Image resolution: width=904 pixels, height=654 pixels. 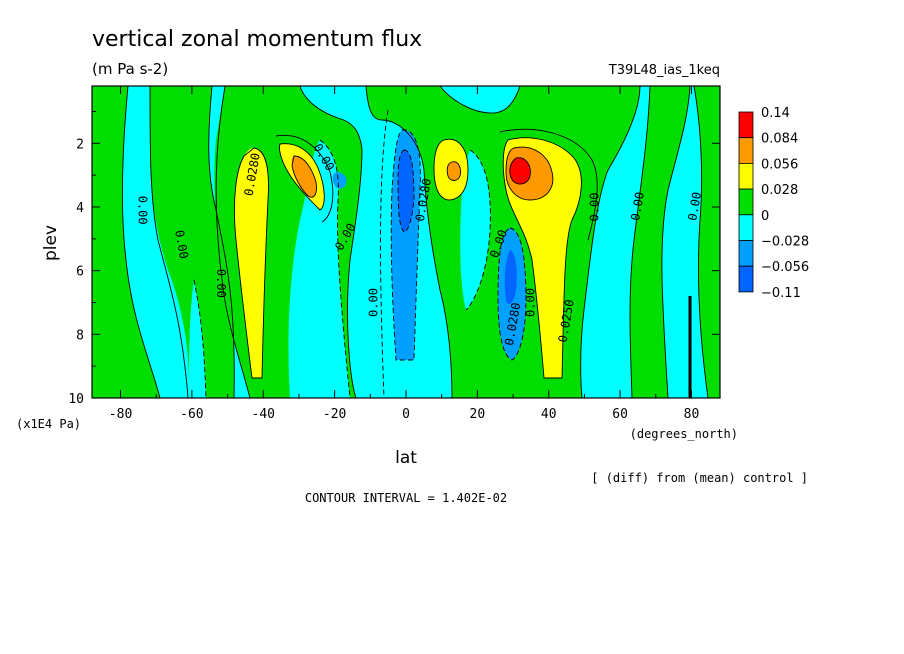 I want to click on region-negative-south-column, so click(x=197, y=339).